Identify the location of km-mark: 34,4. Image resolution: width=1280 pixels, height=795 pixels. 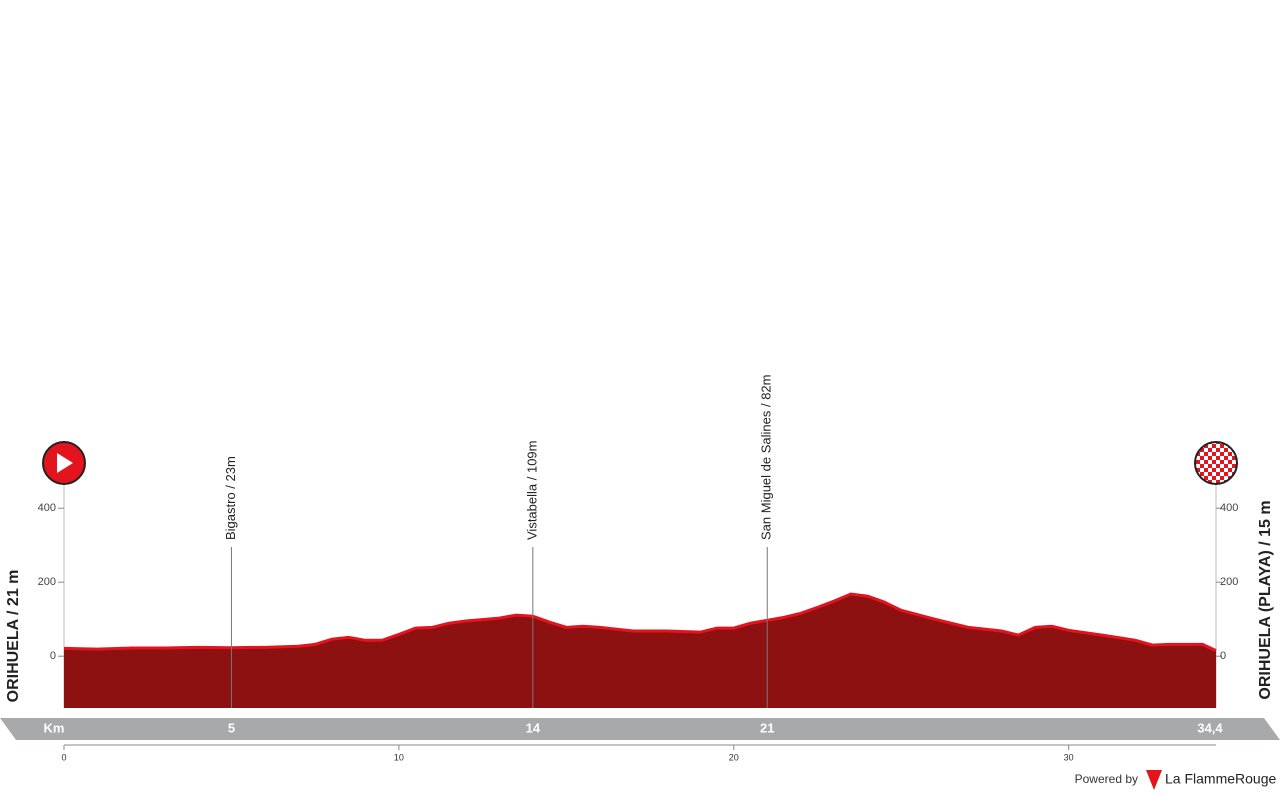
(1210, 727).